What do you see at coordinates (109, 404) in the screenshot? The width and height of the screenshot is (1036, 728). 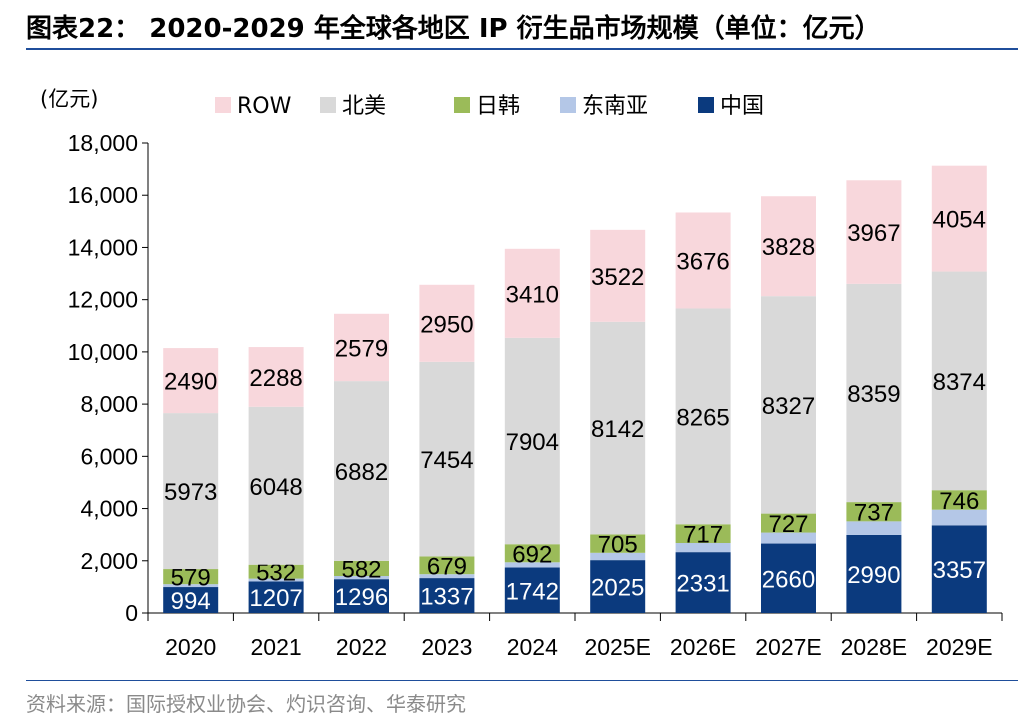 I see `y-tick-label: 8,000` at bounding box center [109, 404].